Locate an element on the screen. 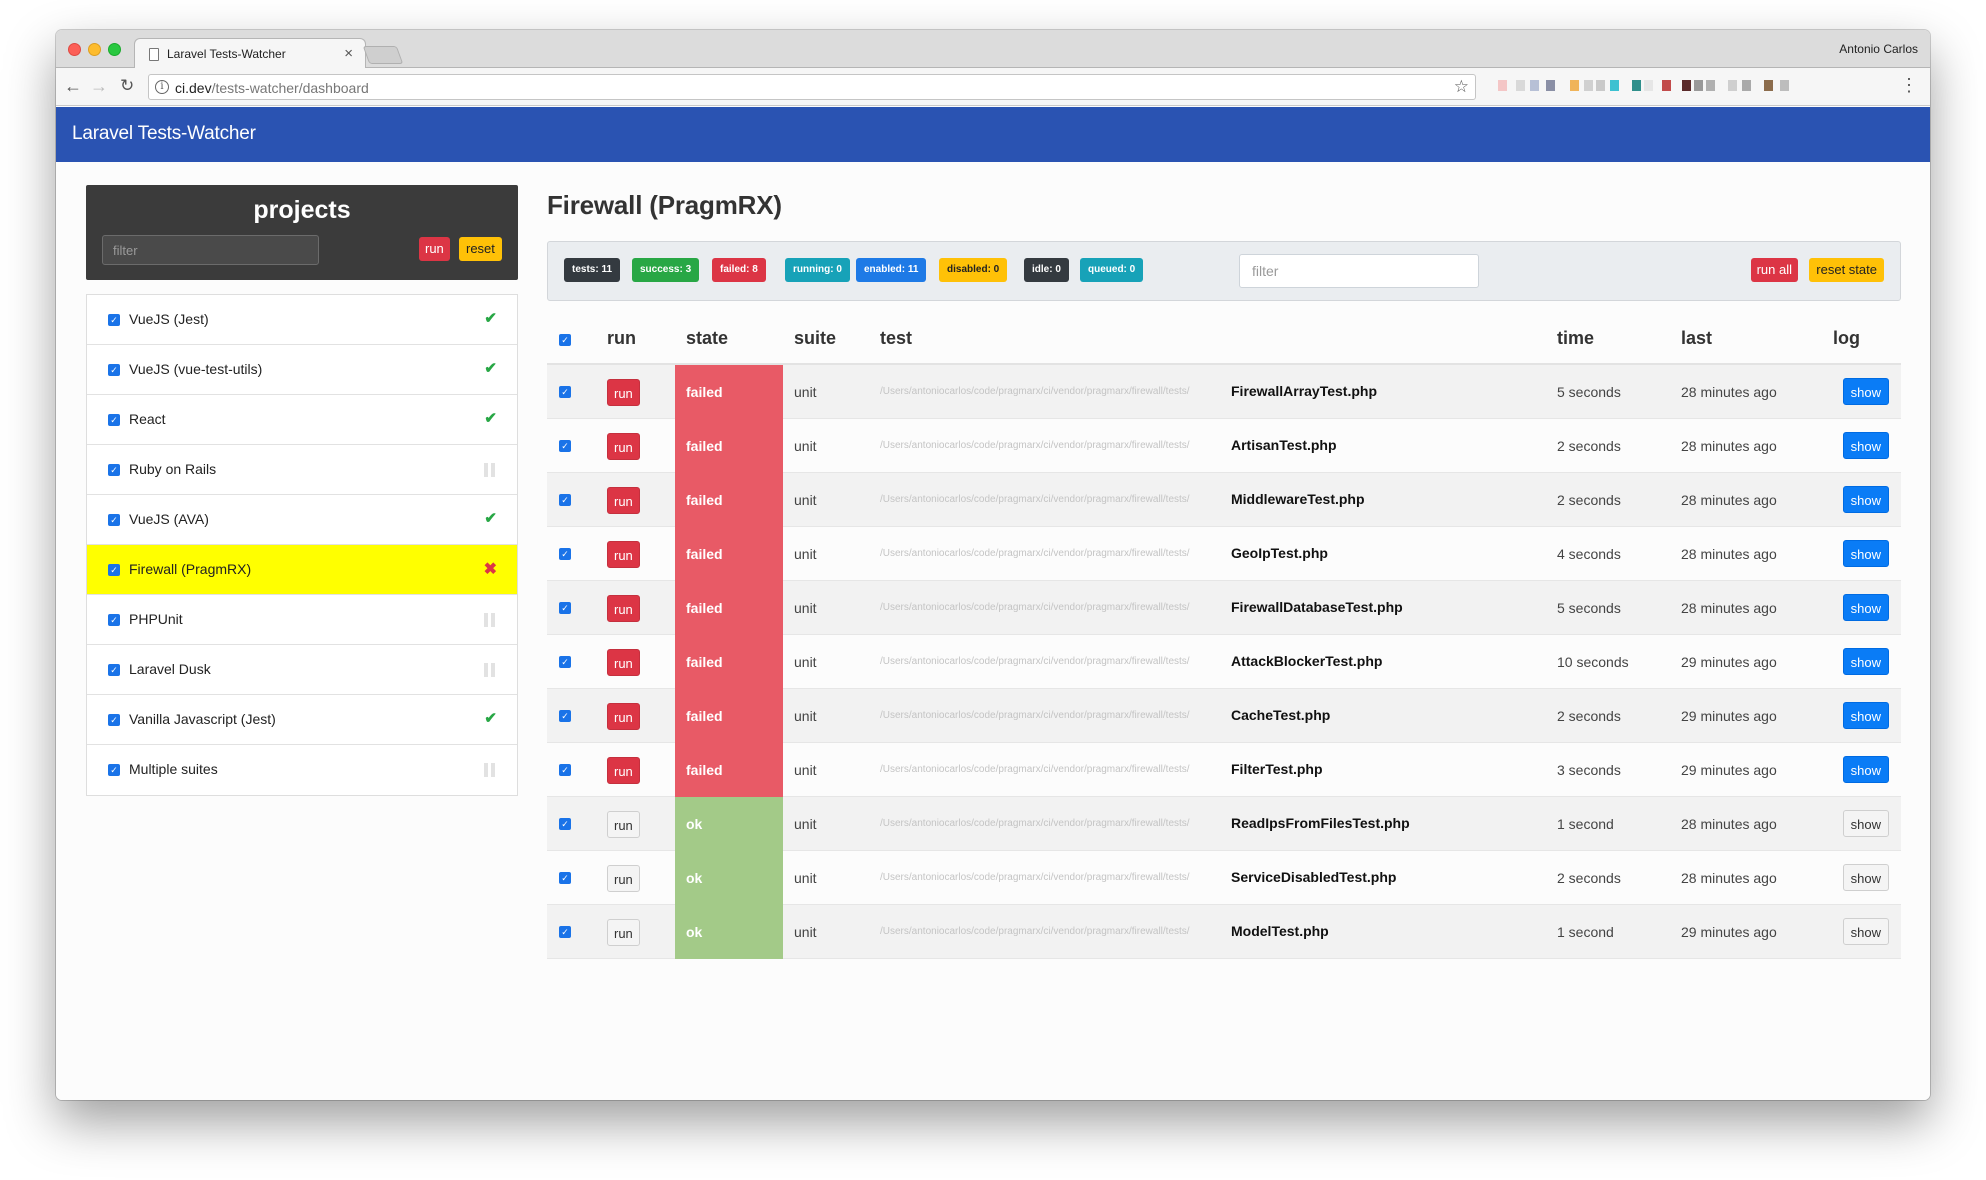 The height and width of the screenshot is (1180, 1986). profile-name: Antonio Carlos is located at coordinates (1878, 49).